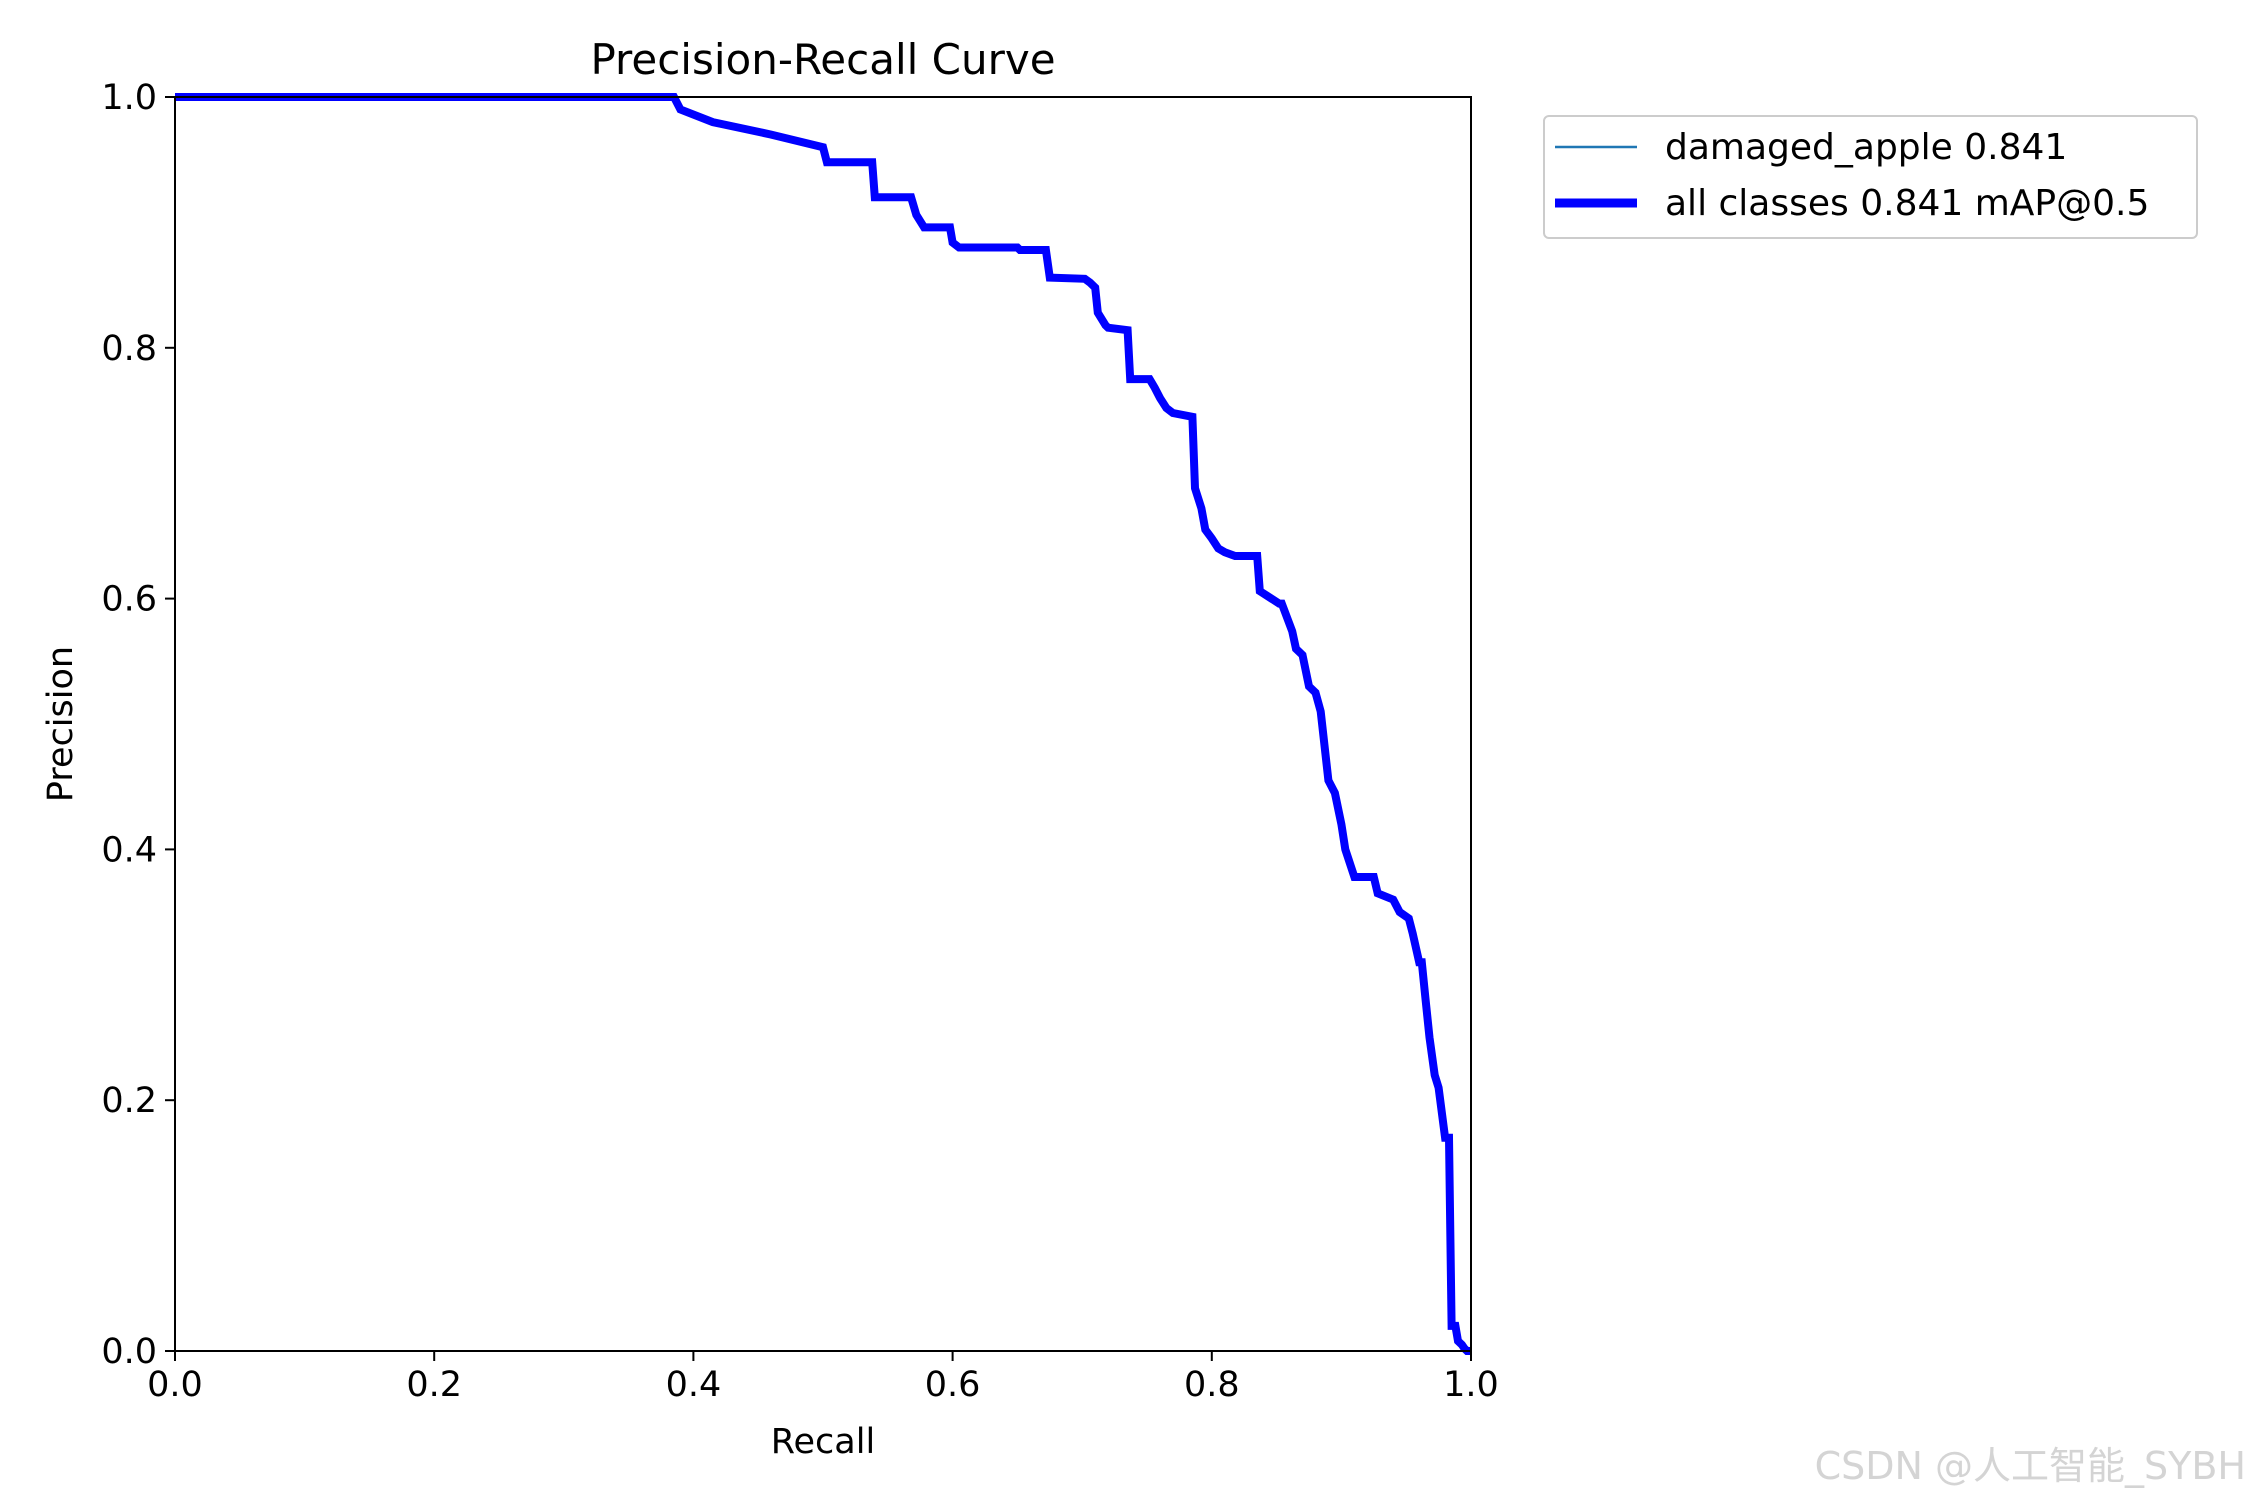  Describe the element at coordinates (175, 1385) in the screenshot. I see `x-tick-label: 0.0` at that location.